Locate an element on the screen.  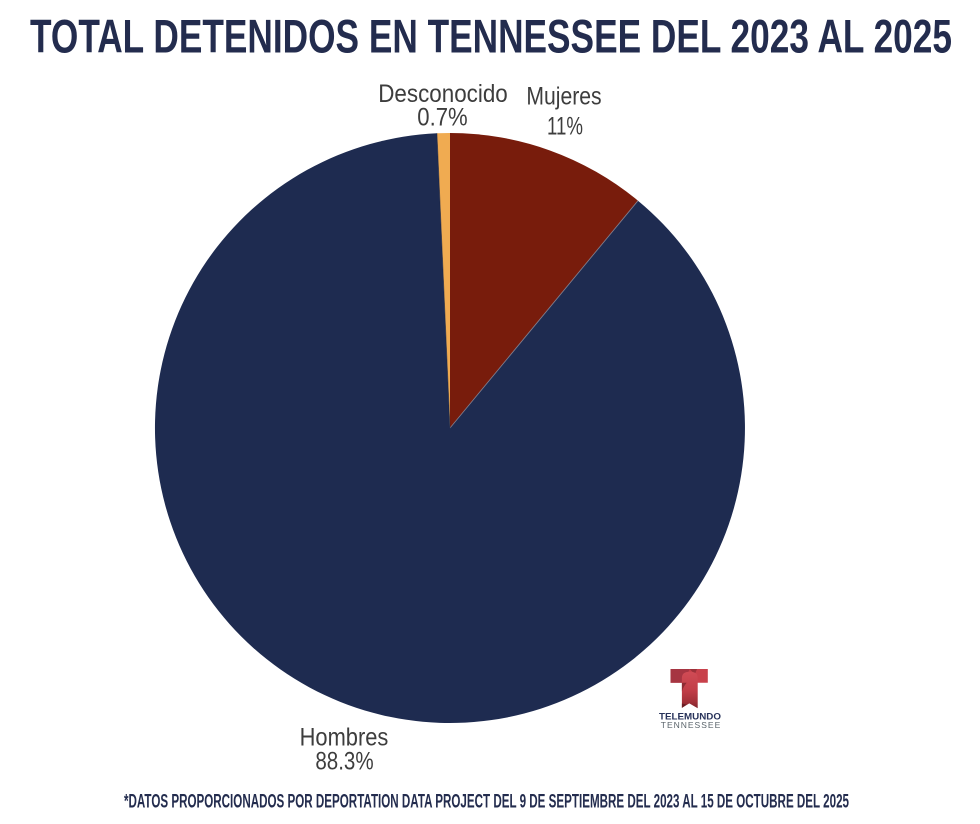
svg-text: 88.3% is located at coordinates (344, 762).